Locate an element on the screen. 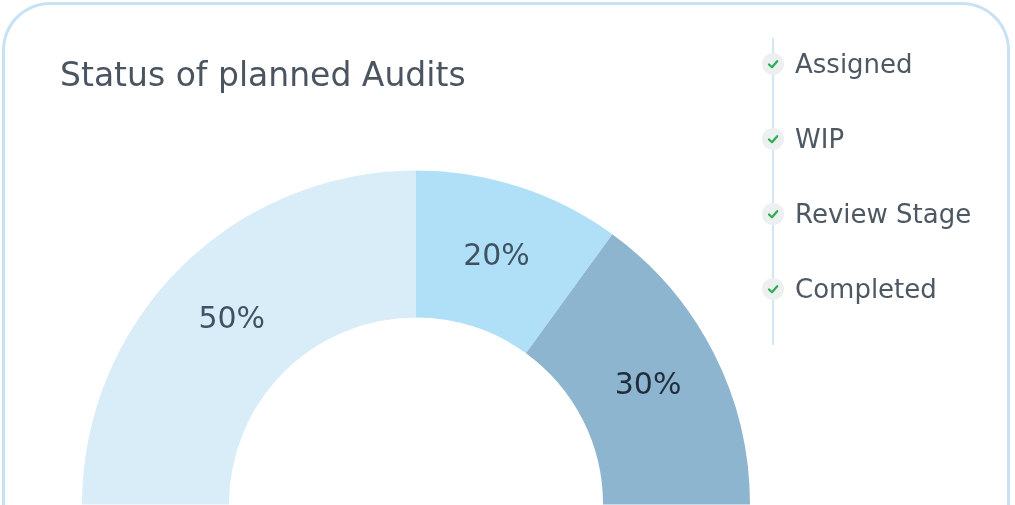 The height and width of the screenshot is (505, 1015). text: WIP is located at coordinates (820, 139).